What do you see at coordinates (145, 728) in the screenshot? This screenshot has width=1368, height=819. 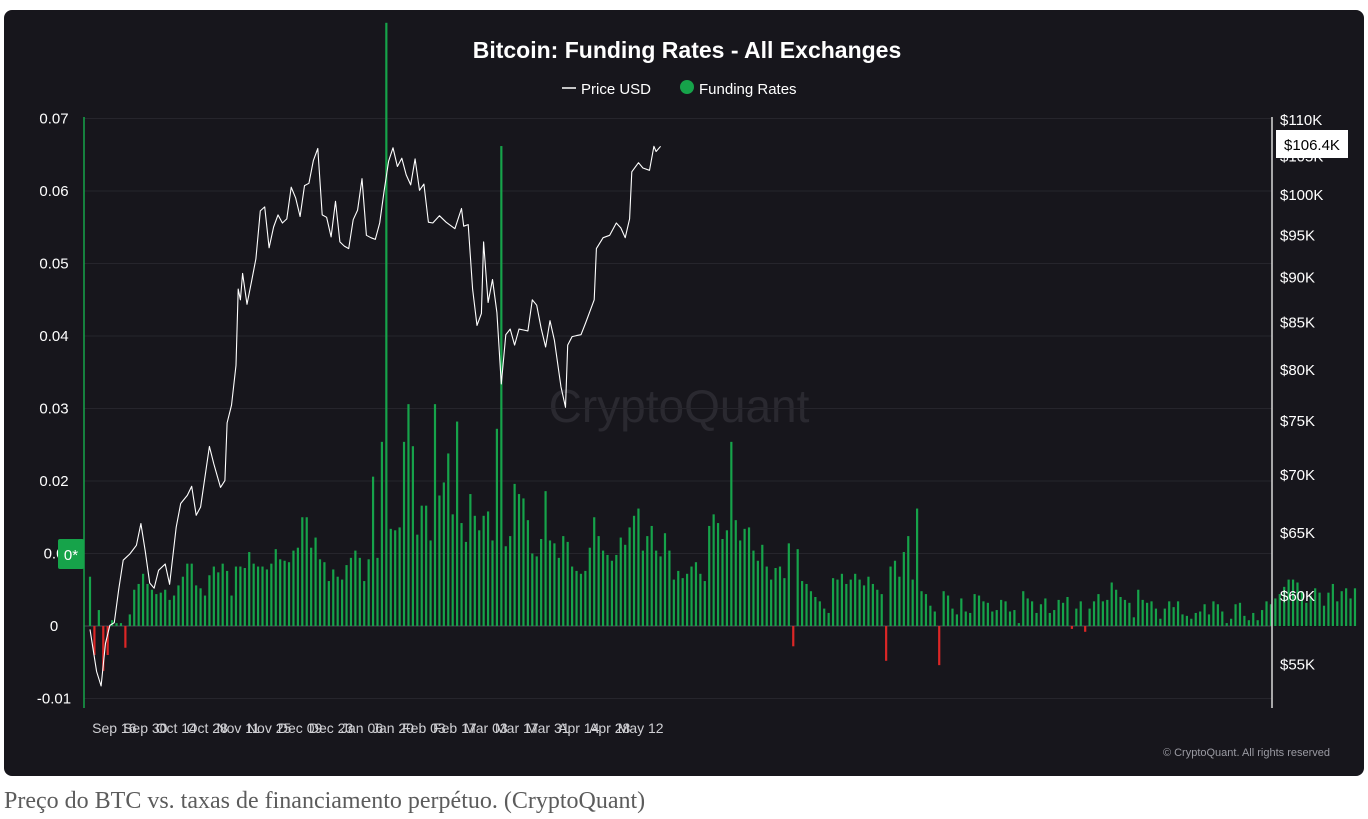 I see `x-tick-label: Sep 30` at bounding box center [145, 728].